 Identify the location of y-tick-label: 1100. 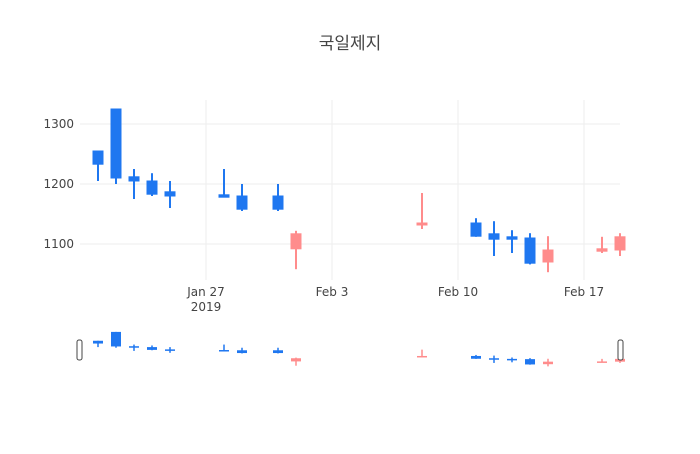
(58, 244).